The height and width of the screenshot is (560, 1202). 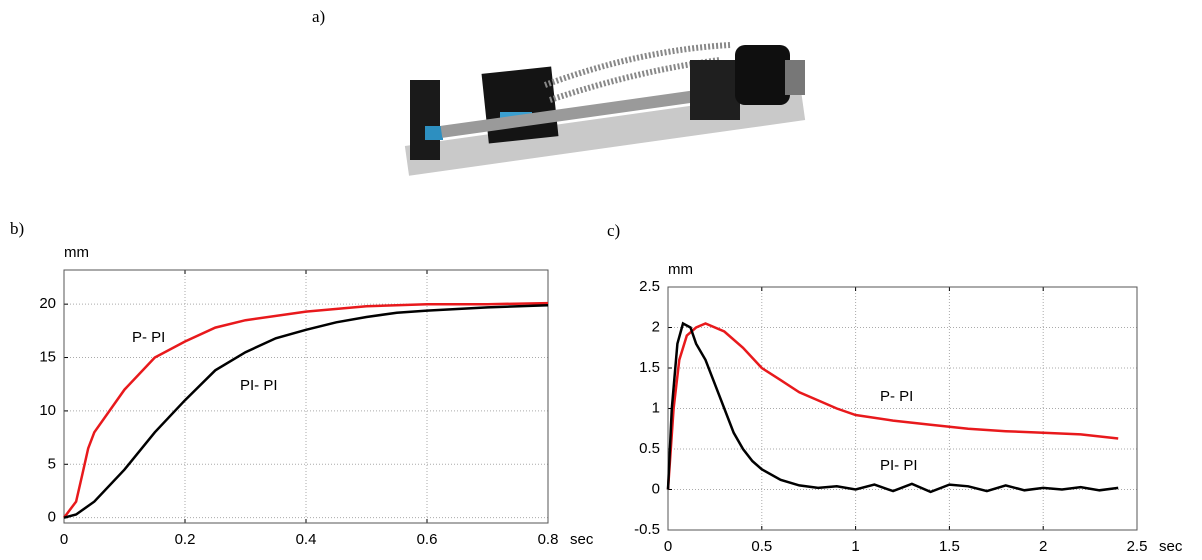 What do you see at coordinates (306, 539) in the screenshot?
I see `x-tick-label: 0.4` at bounding box center [306, 539].